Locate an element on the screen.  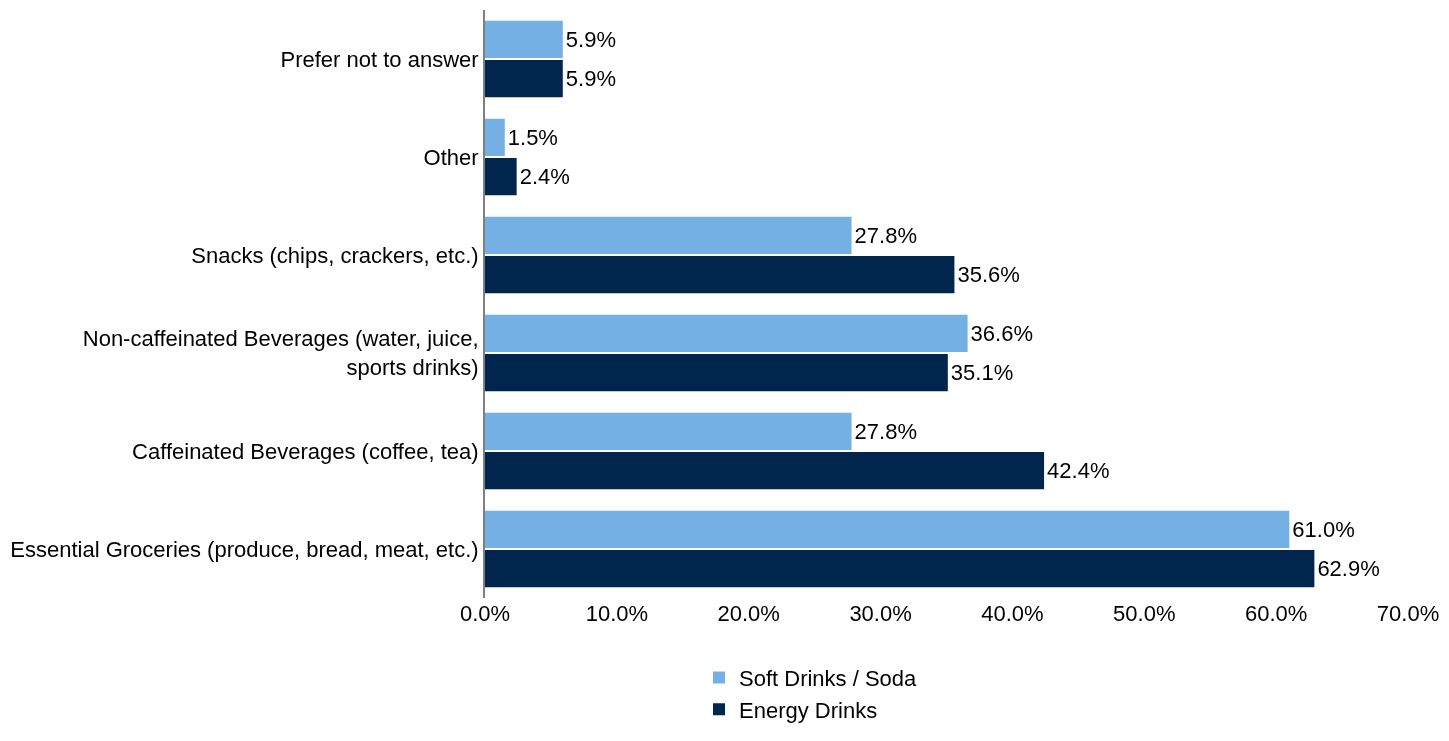
x-tick-label: 50.0% is located at coordinates (1144, 613).